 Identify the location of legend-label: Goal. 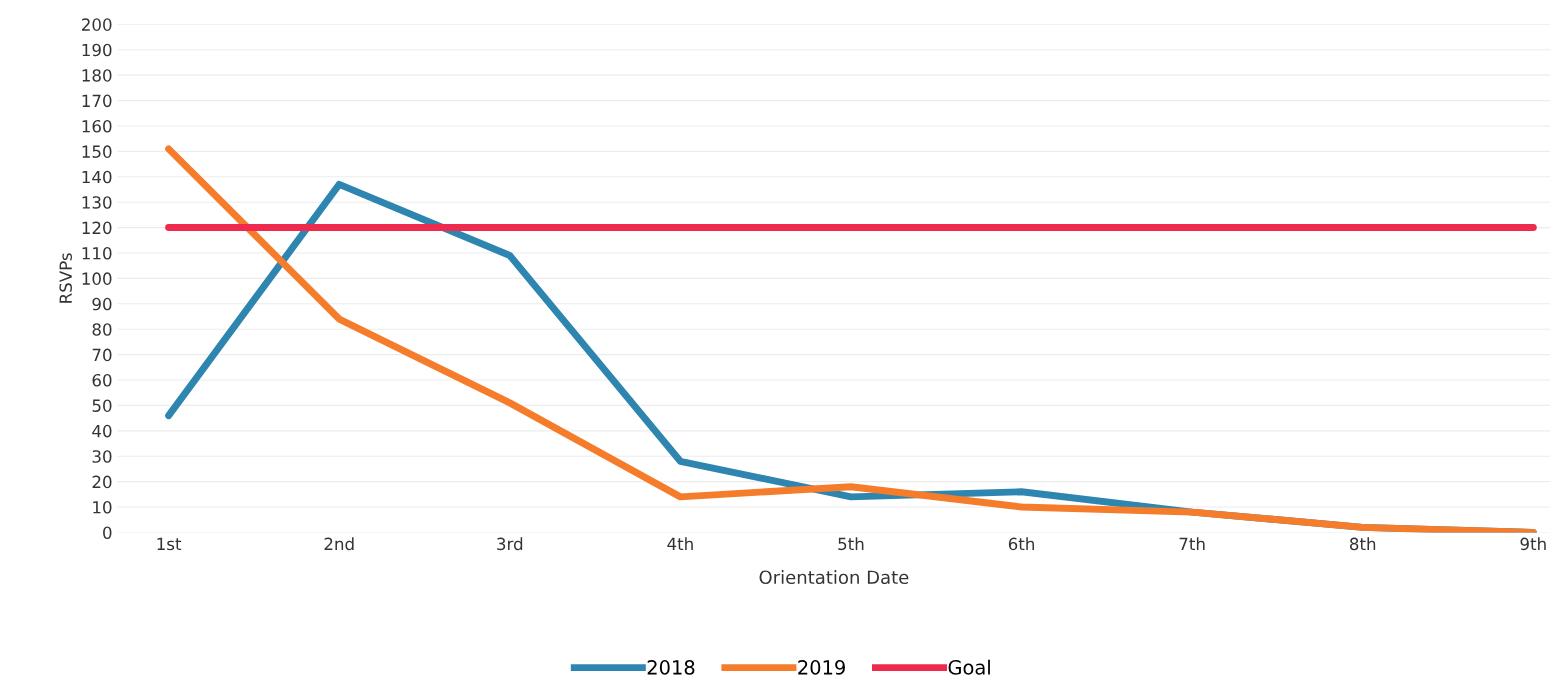
(969, 667).